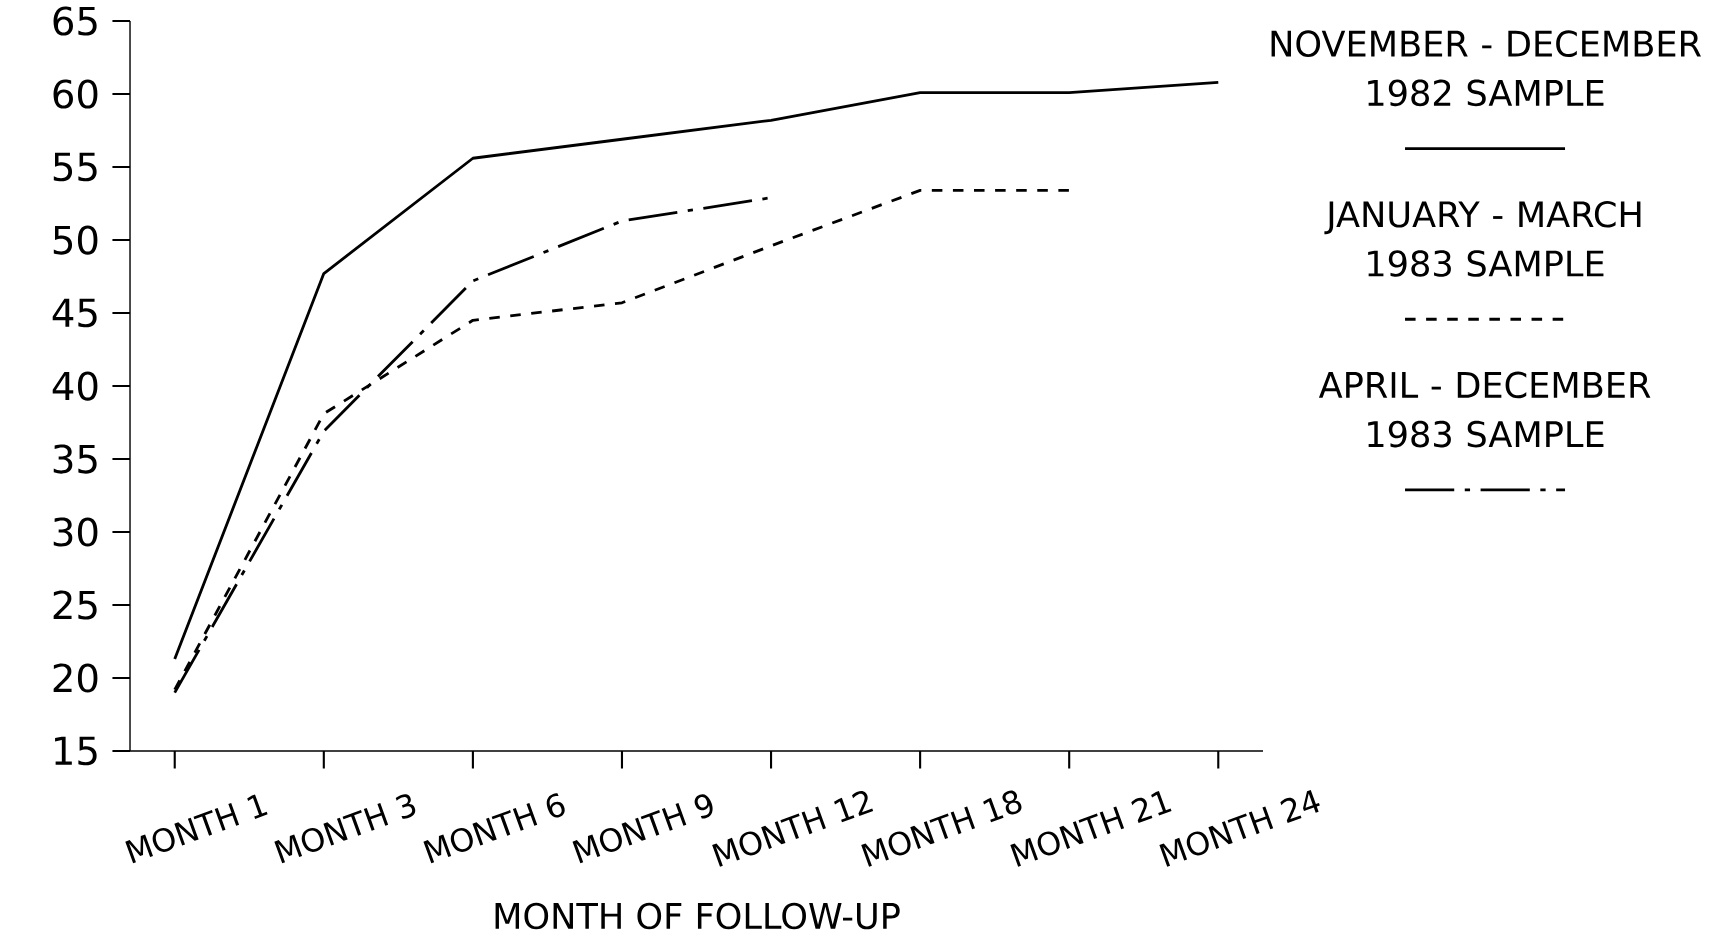 The height and width of the screenshot is (938, 1710). I want to click on y-tick-label: 15, so click(76, 751).